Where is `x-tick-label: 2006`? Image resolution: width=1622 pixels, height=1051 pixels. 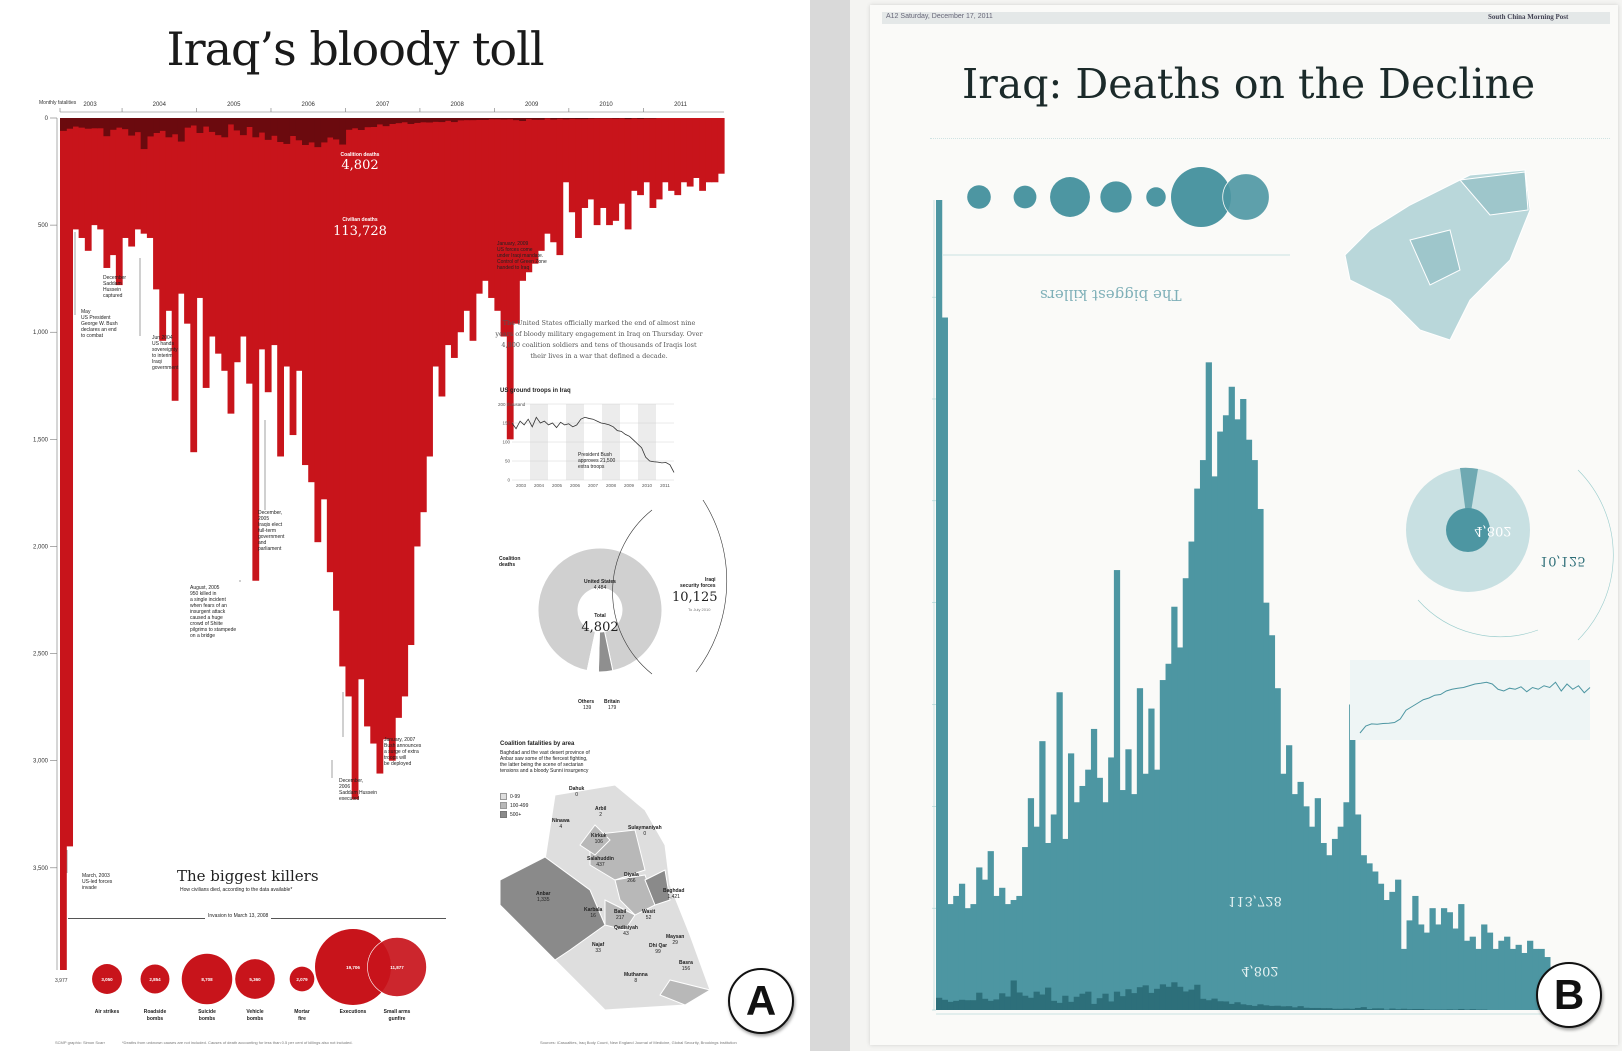 x-tick-label: 2006 is located at coordinates (309, 105).